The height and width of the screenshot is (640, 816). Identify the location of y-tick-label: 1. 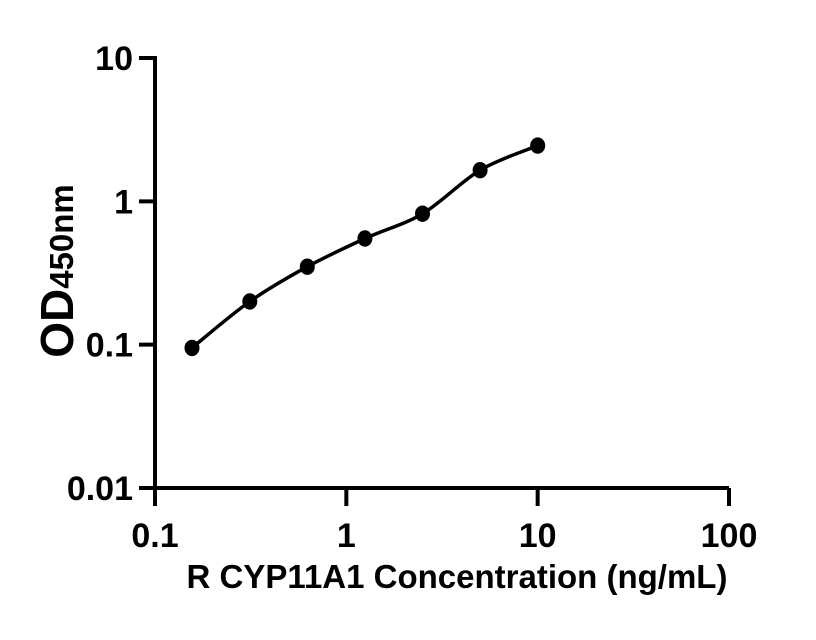
(123, 202).